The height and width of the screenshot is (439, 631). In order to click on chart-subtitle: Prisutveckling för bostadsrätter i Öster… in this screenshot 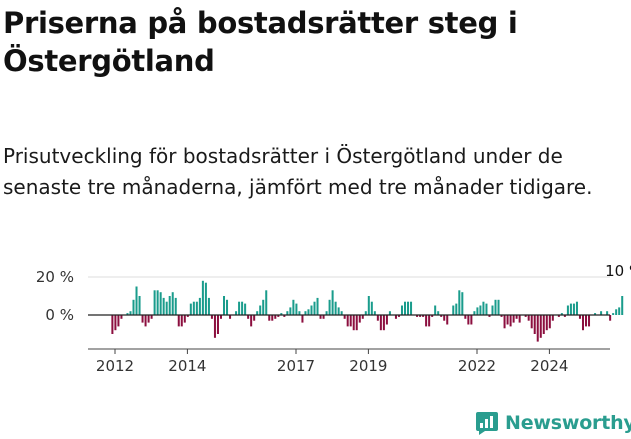, I will do `click(298, 171)`.